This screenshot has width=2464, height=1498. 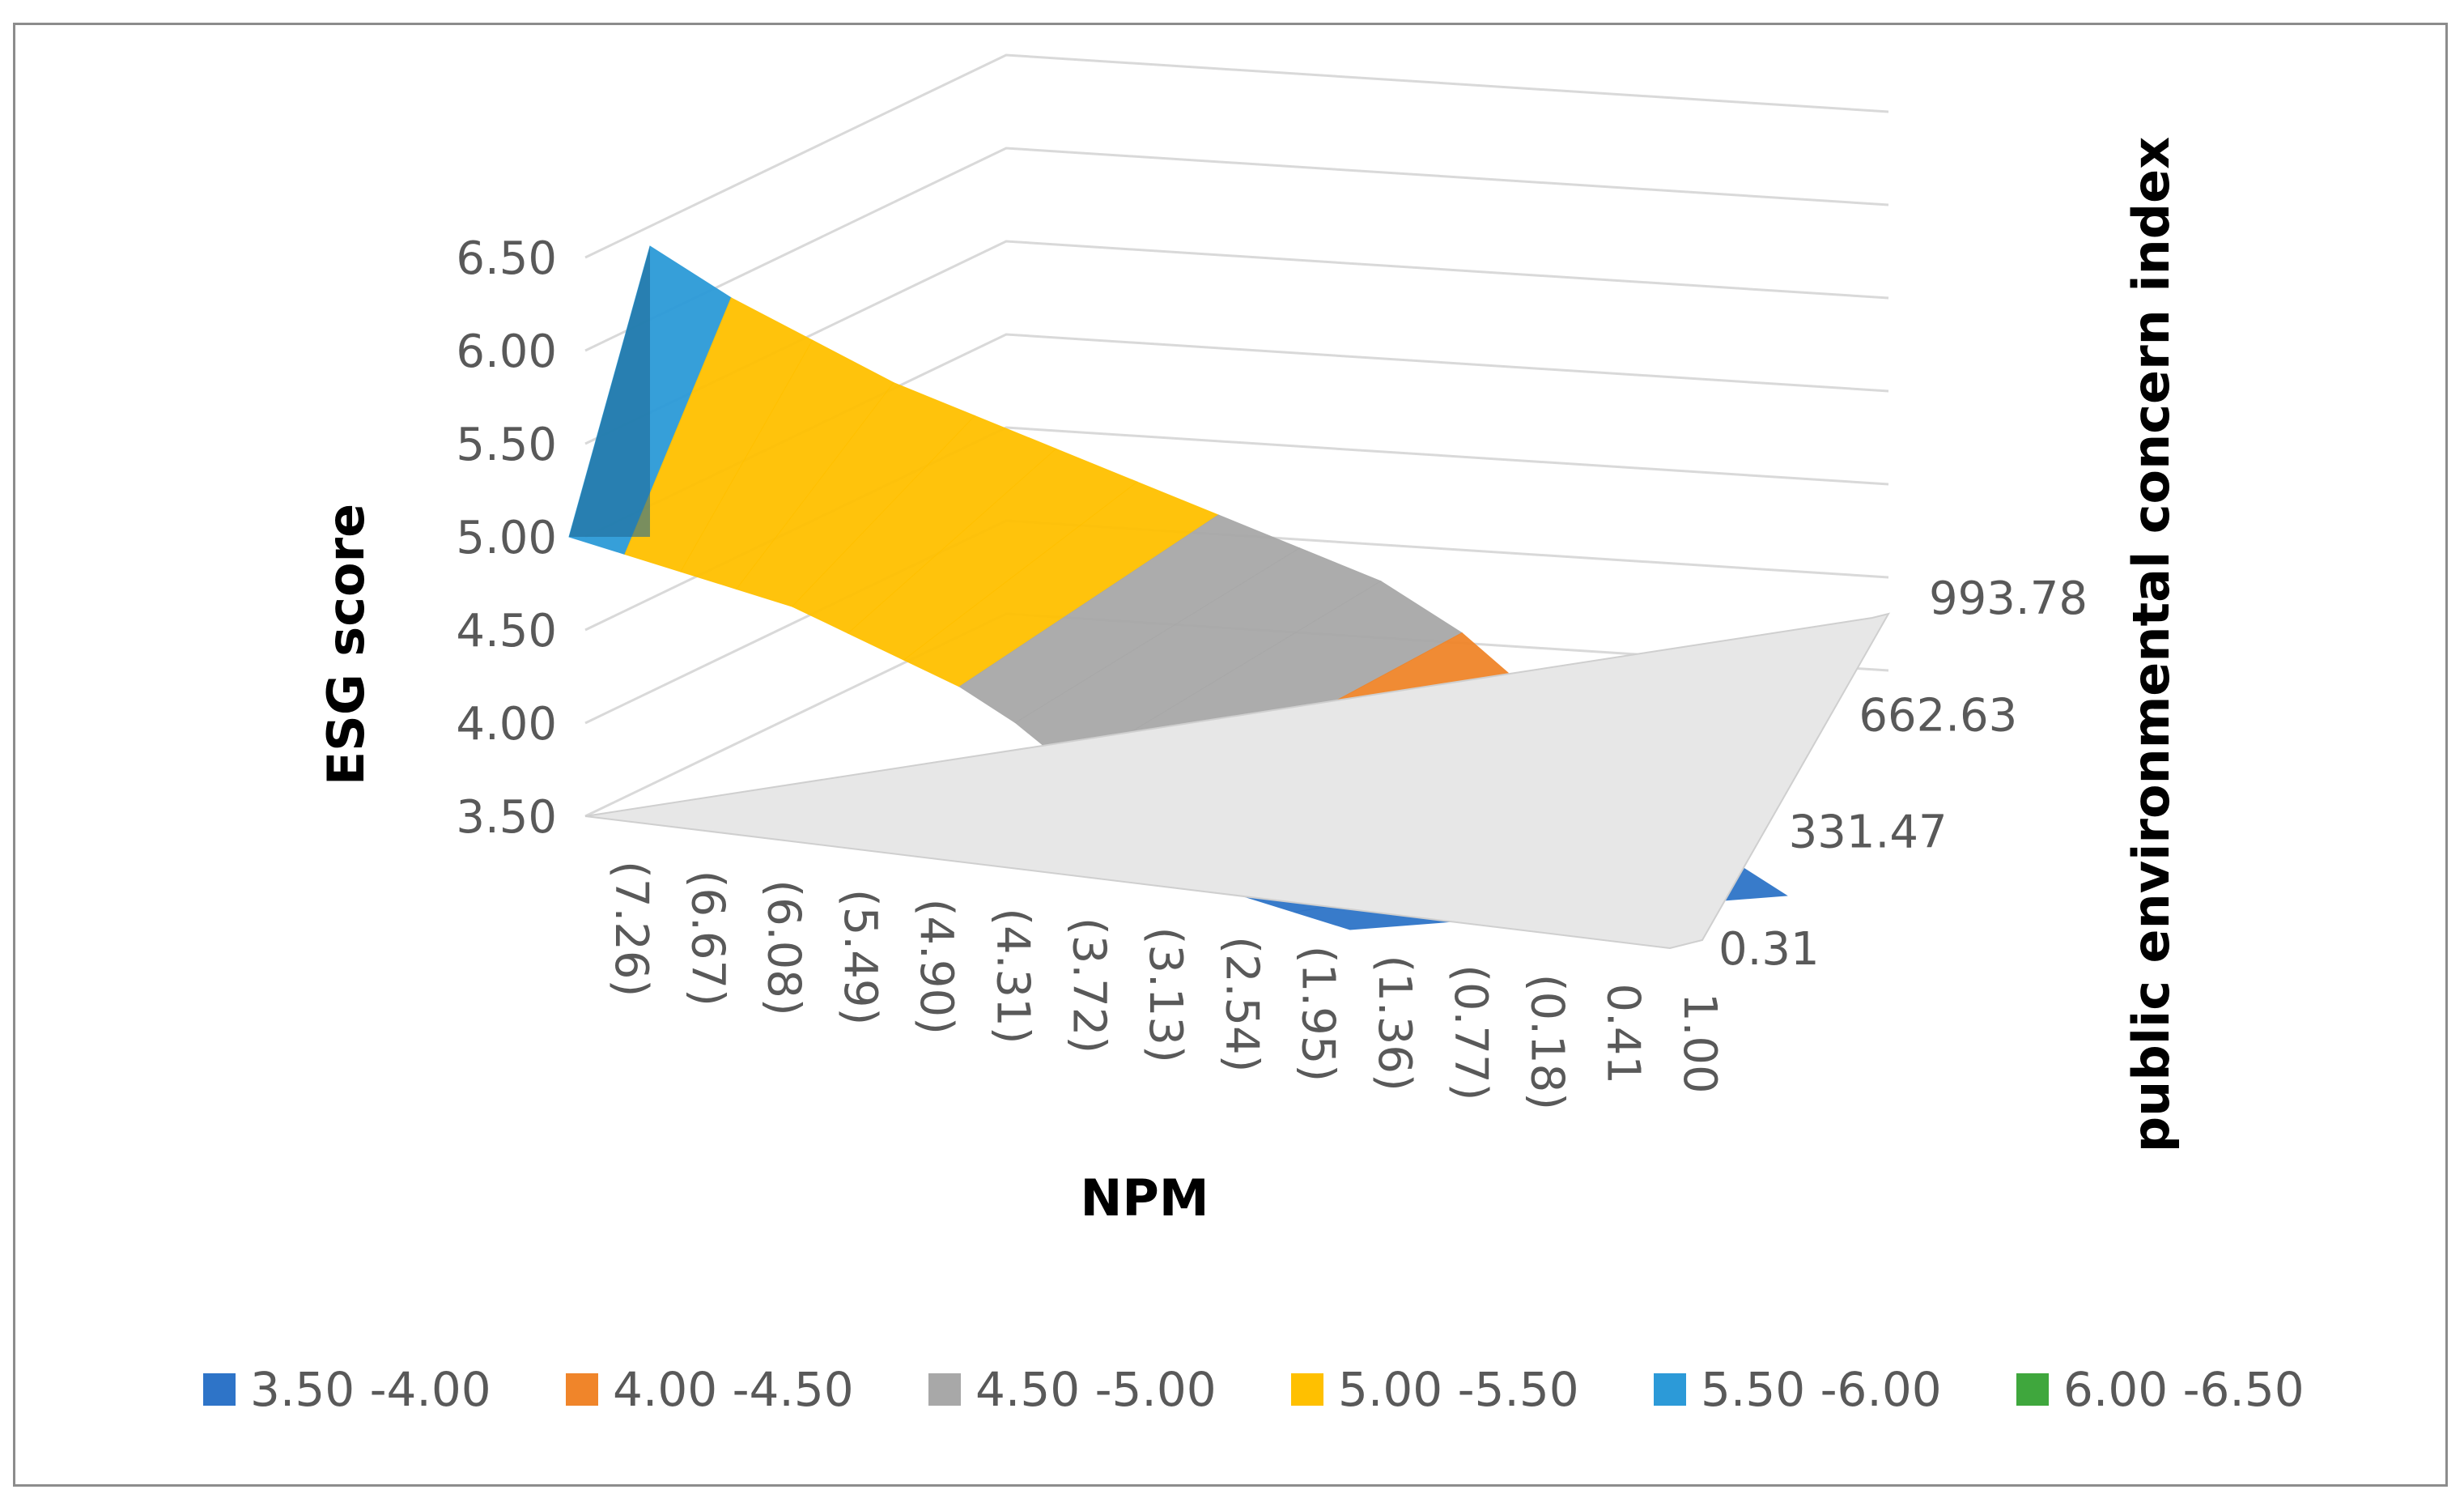 What do you see at coordinates (1013, 976) in the screenshot?
I see `x-tick-label: (4.31)` at bounding box center [1013, 976].